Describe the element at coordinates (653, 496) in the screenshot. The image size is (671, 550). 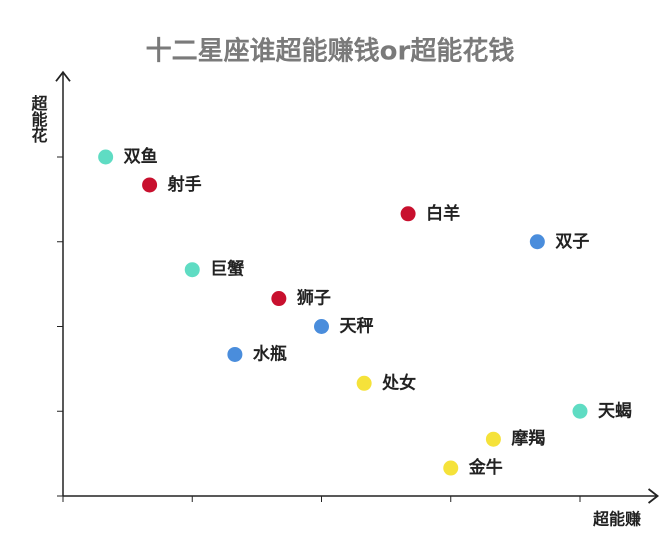
I see `x-arrow` at that location.